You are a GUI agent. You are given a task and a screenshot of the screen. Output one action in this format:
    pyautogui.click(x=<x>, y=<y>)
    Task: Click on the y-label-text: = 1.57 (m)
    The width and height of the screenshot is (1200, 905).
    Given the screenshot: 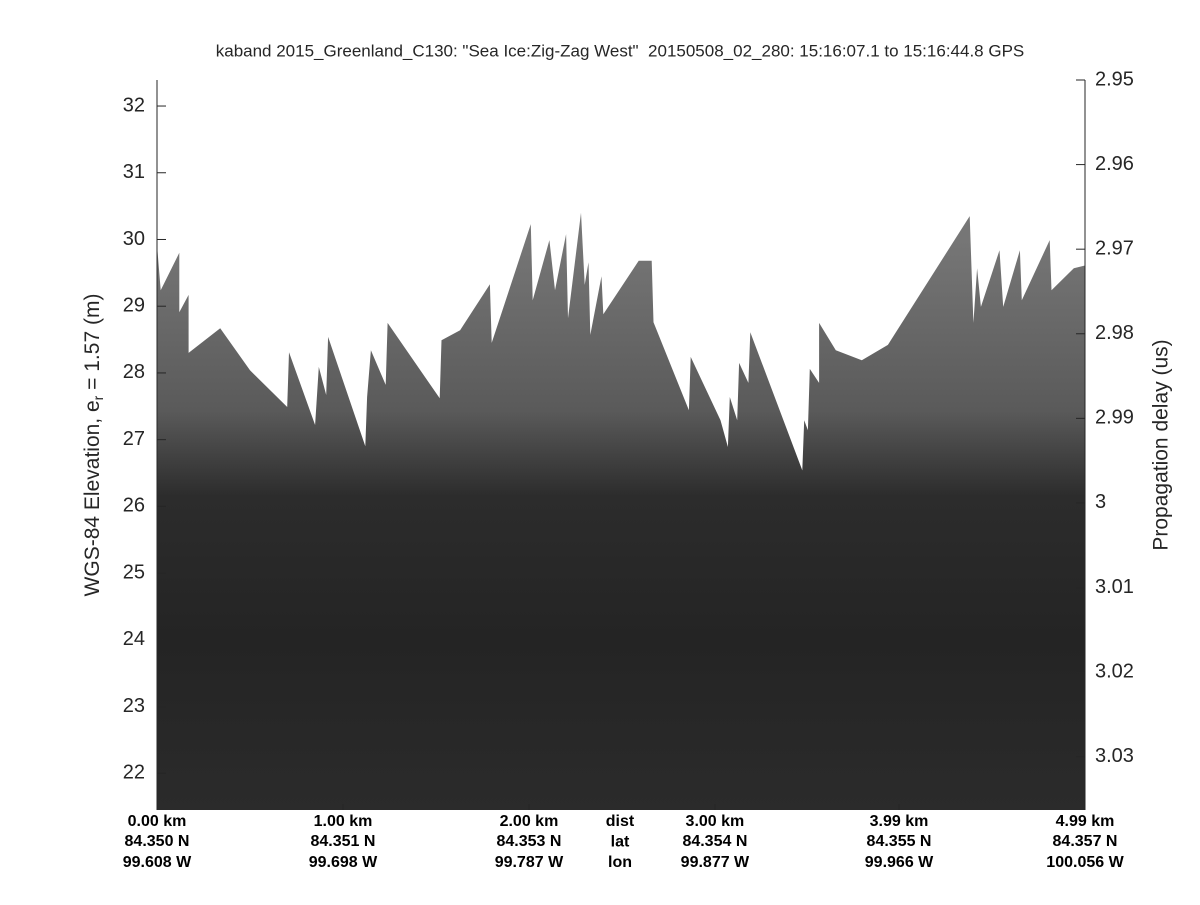 What is the action you would take?
    pyautogui.click(x=92, y=345)
    